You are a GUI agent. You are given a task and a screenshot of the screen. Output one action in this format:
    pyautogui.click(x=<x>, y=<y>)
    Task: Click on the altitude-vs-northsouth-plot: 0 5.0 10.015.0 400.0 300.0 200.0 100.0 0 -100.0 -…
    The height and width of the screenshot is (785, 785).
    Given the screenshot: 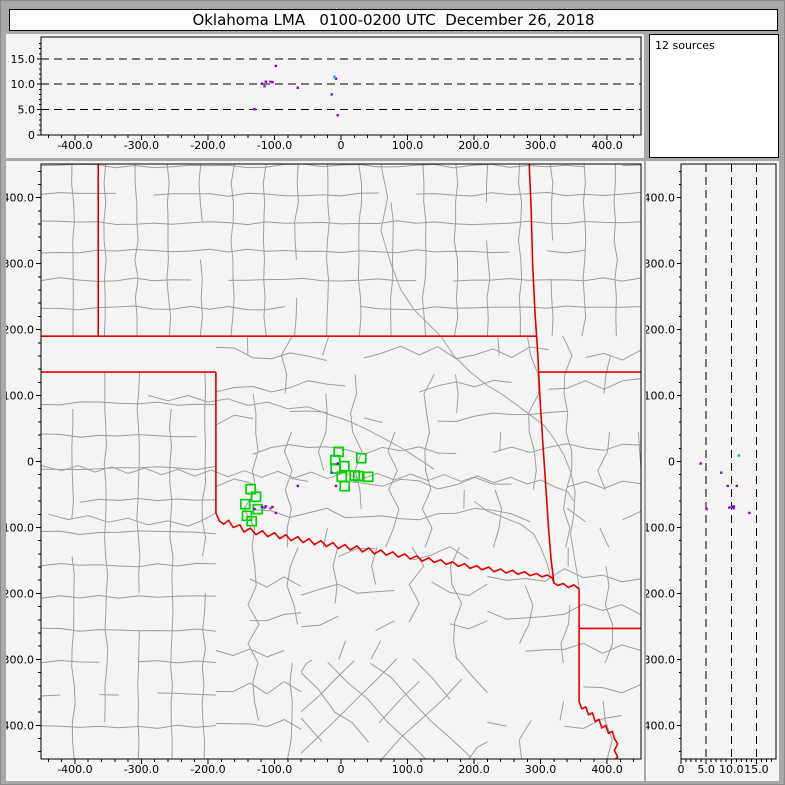 What is the action you would take?
    pyautogui.click(x=712, y=471)
    